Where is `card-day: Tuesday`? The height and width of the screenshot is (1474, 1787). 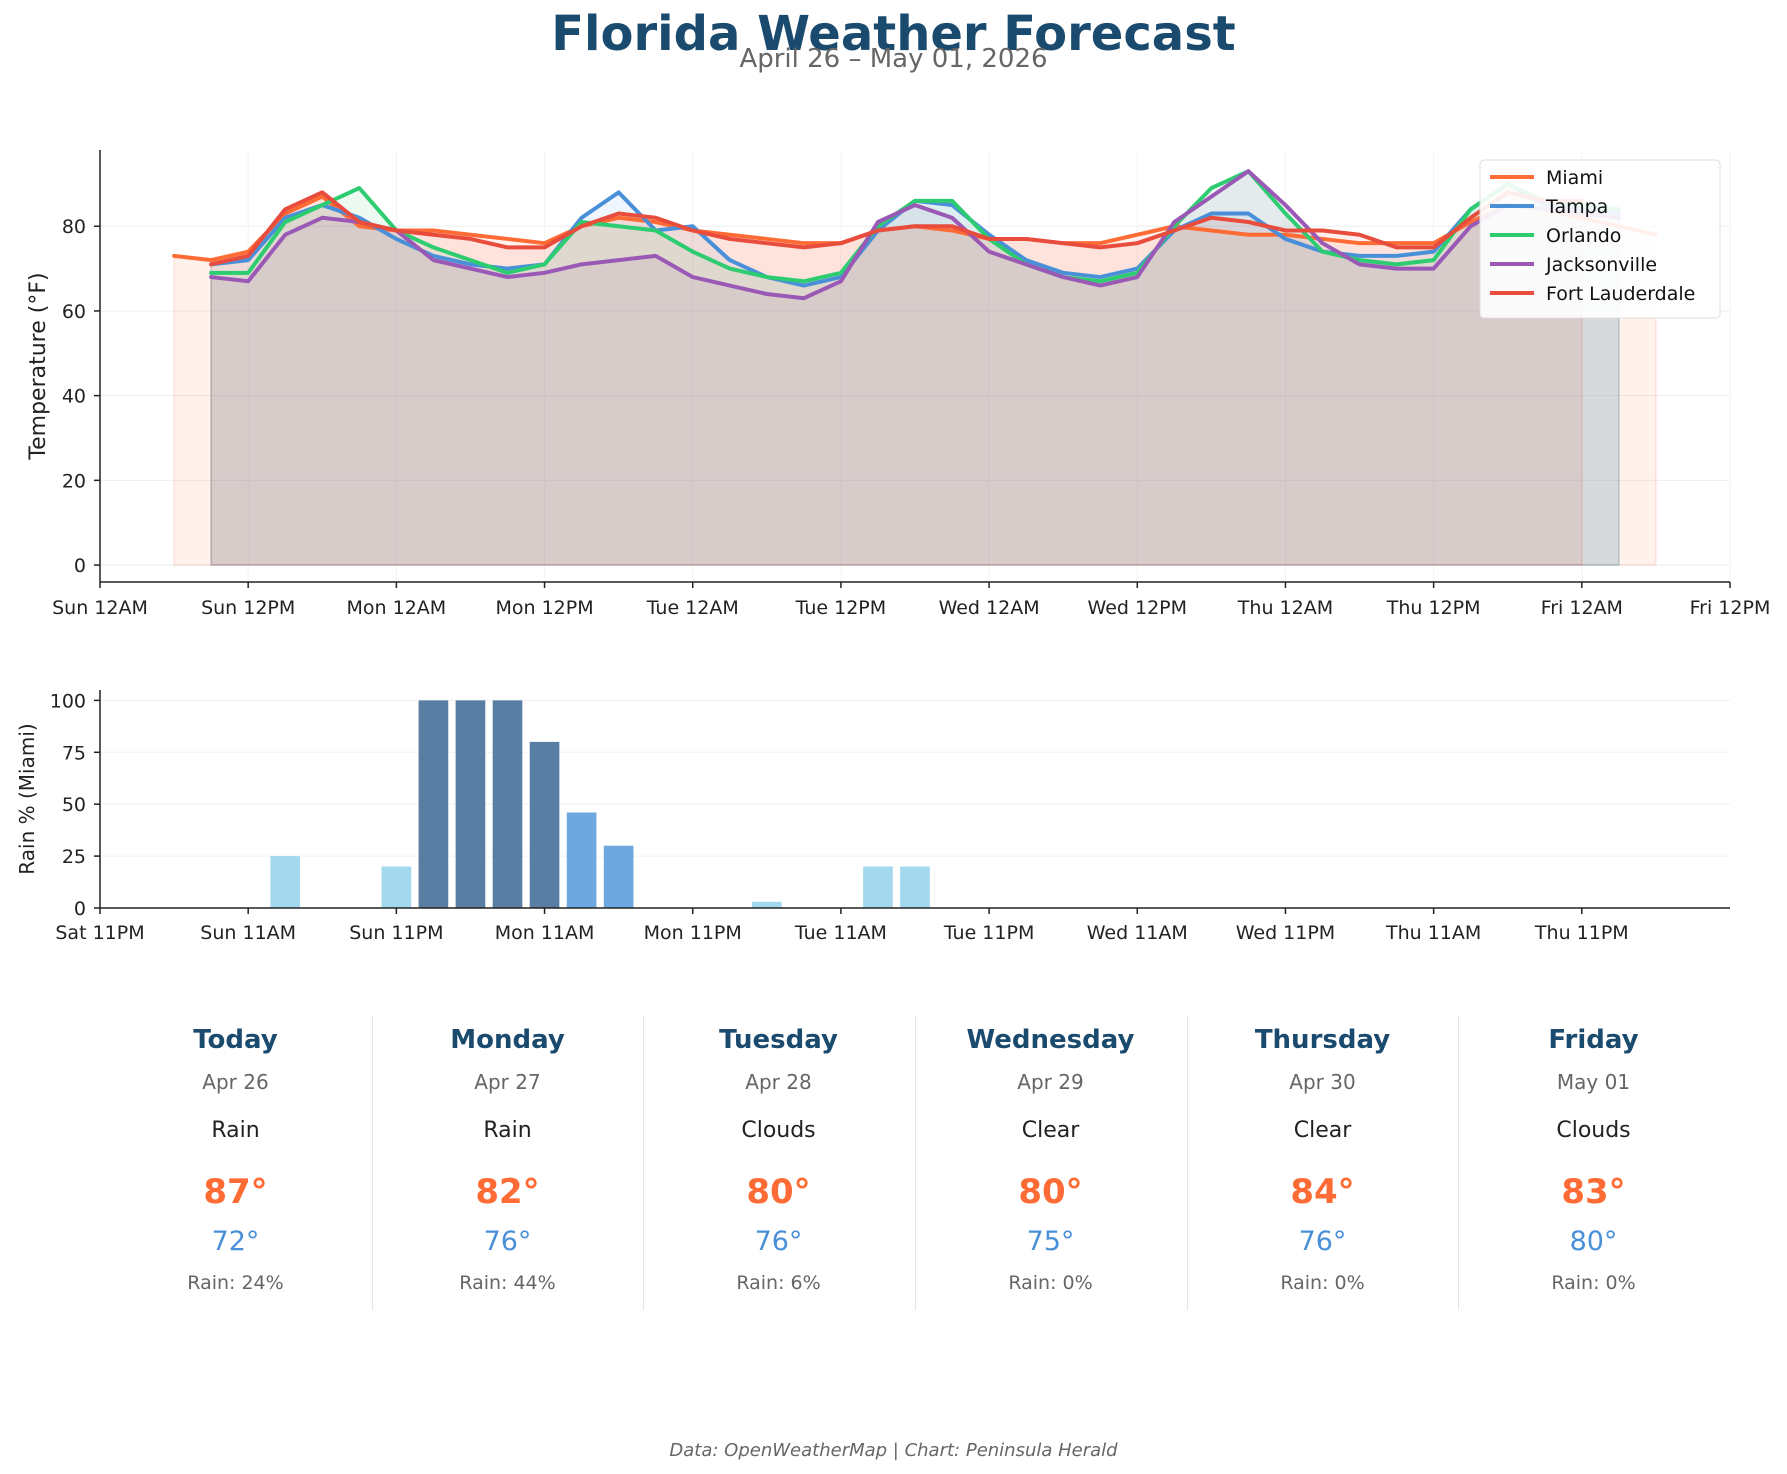 card-day: Tuesday is located at coordinates (778, 1040).